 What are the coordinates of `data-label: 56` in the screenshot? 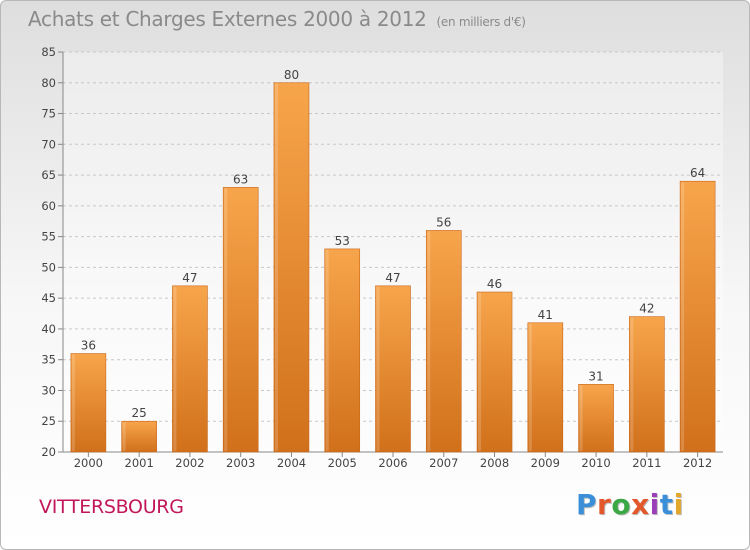 It's located at (443, 222).